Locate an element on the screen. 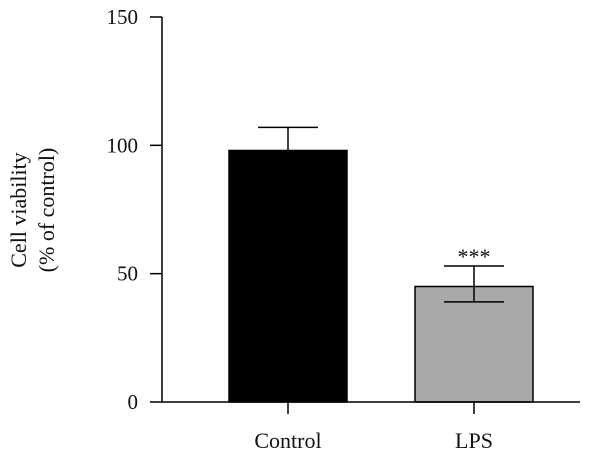  y-tick-label-0: 0 is located at coordinates (133, 402).